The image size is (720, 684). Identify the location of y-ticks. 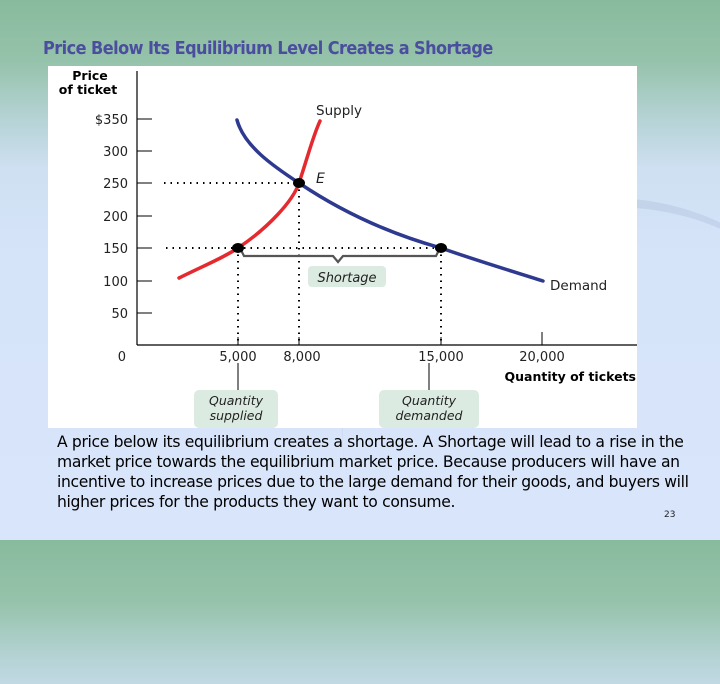
(144, 216).